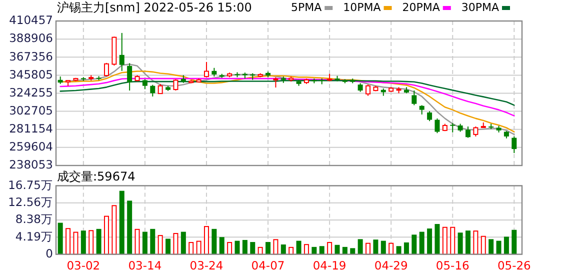 This screenshot has height=276, width=578. What do you see at coordinates (453, 265) in the screenshot?
I see `x-tick-label: 05-16` at bounding box center [453, 265].